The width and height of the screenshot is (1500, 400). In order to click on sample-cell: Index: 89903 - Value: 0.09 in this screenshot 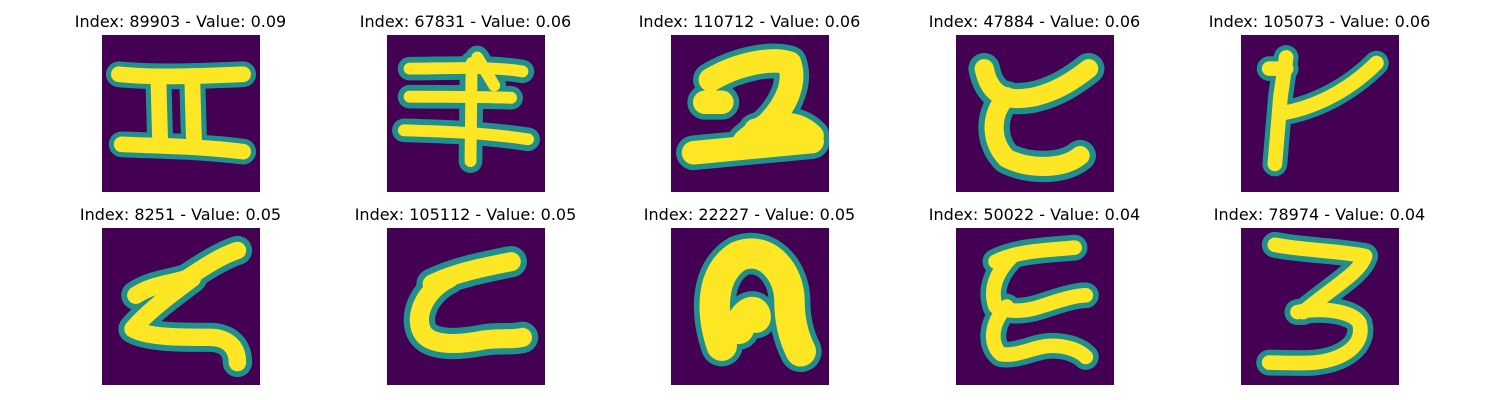, I will do `click(180, 101)`.